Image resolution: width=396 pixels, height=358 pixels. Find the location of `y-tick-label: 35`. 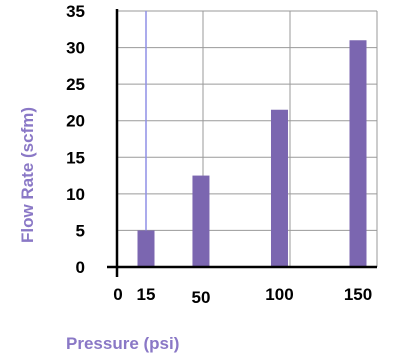

y-tick-label: 35 is located at coordinates (75, 11).